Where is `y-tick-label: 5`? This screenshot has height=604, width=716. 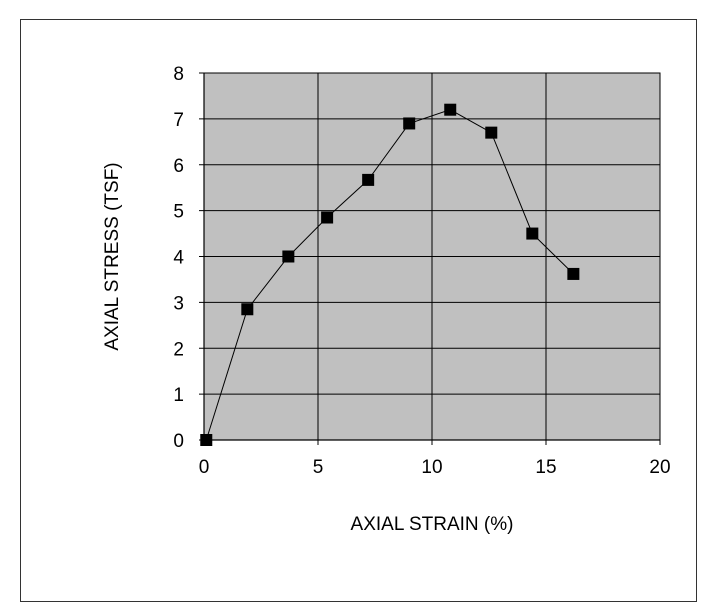 y-tick-label: 5 is located at coordinates (178, 212).